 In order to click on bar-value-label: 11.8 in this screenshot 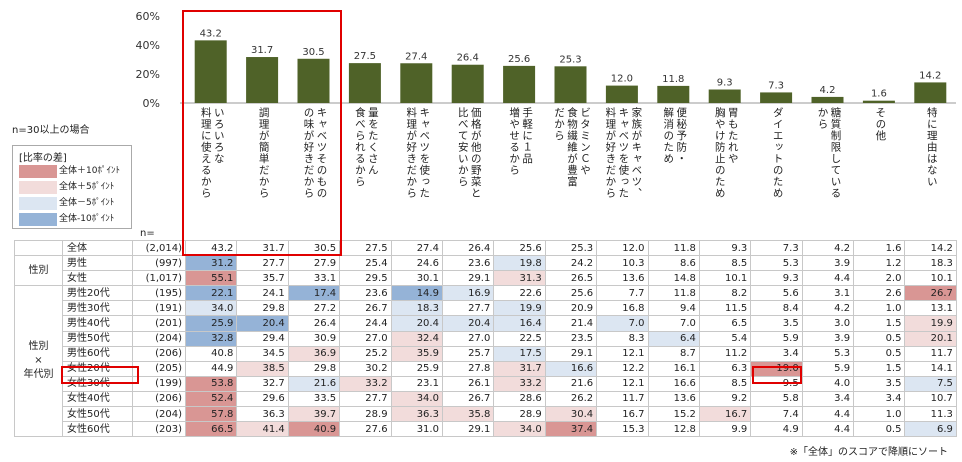, I will do `click(673, 79)`.